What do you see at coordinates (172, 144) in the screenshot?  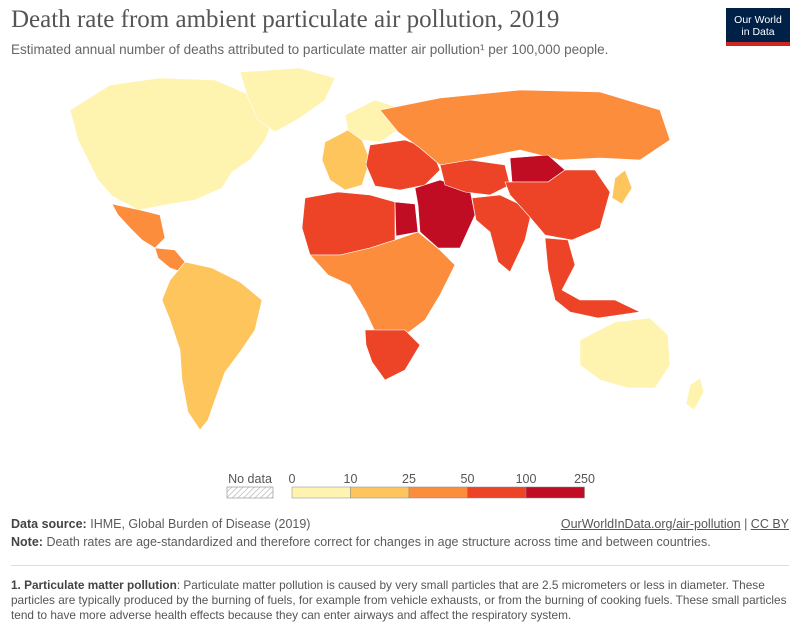 I see `region-north-america: North America` at bounding box center [172, 144].